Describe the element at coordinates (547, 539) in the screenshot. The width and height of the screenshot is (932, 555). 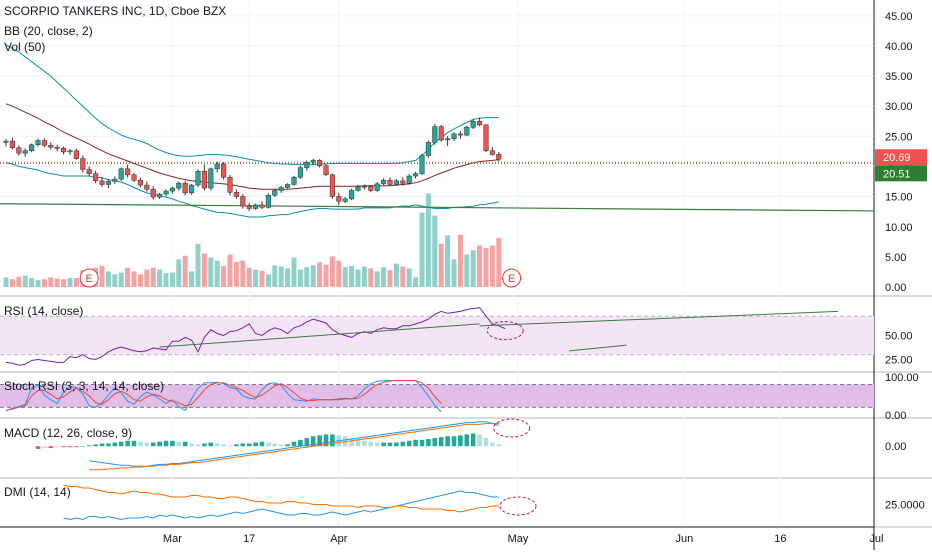
I see `time-axis: Mar17AprMayJun16Jul17` at that location.